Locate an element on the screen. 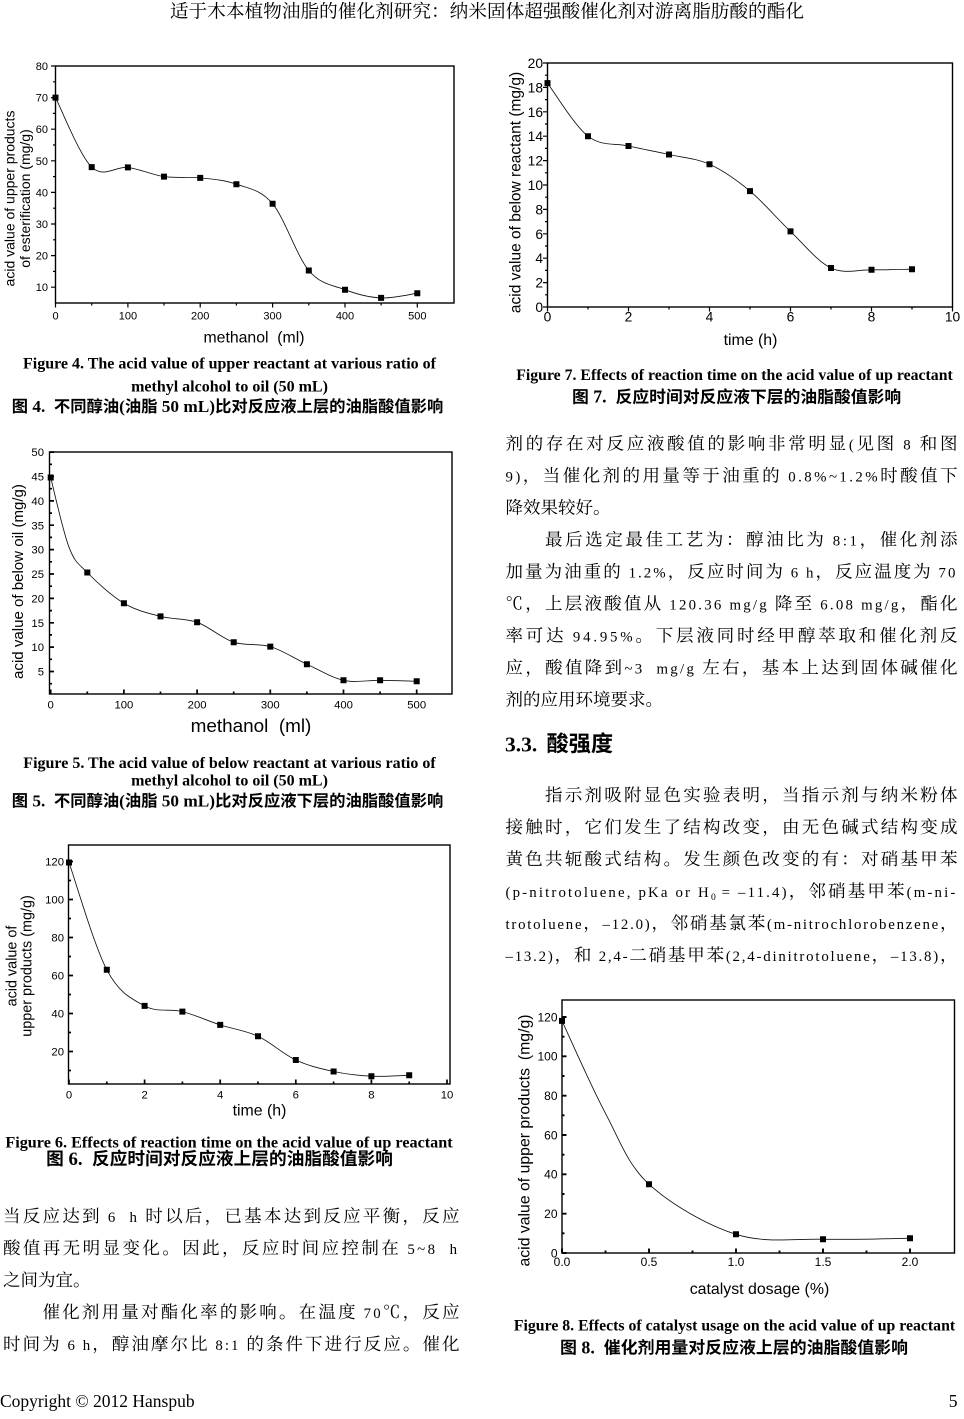 Image resolution: width=964 pixels, height=1419 pixels. svg-text: 14 is located at coordinates (536, 136).